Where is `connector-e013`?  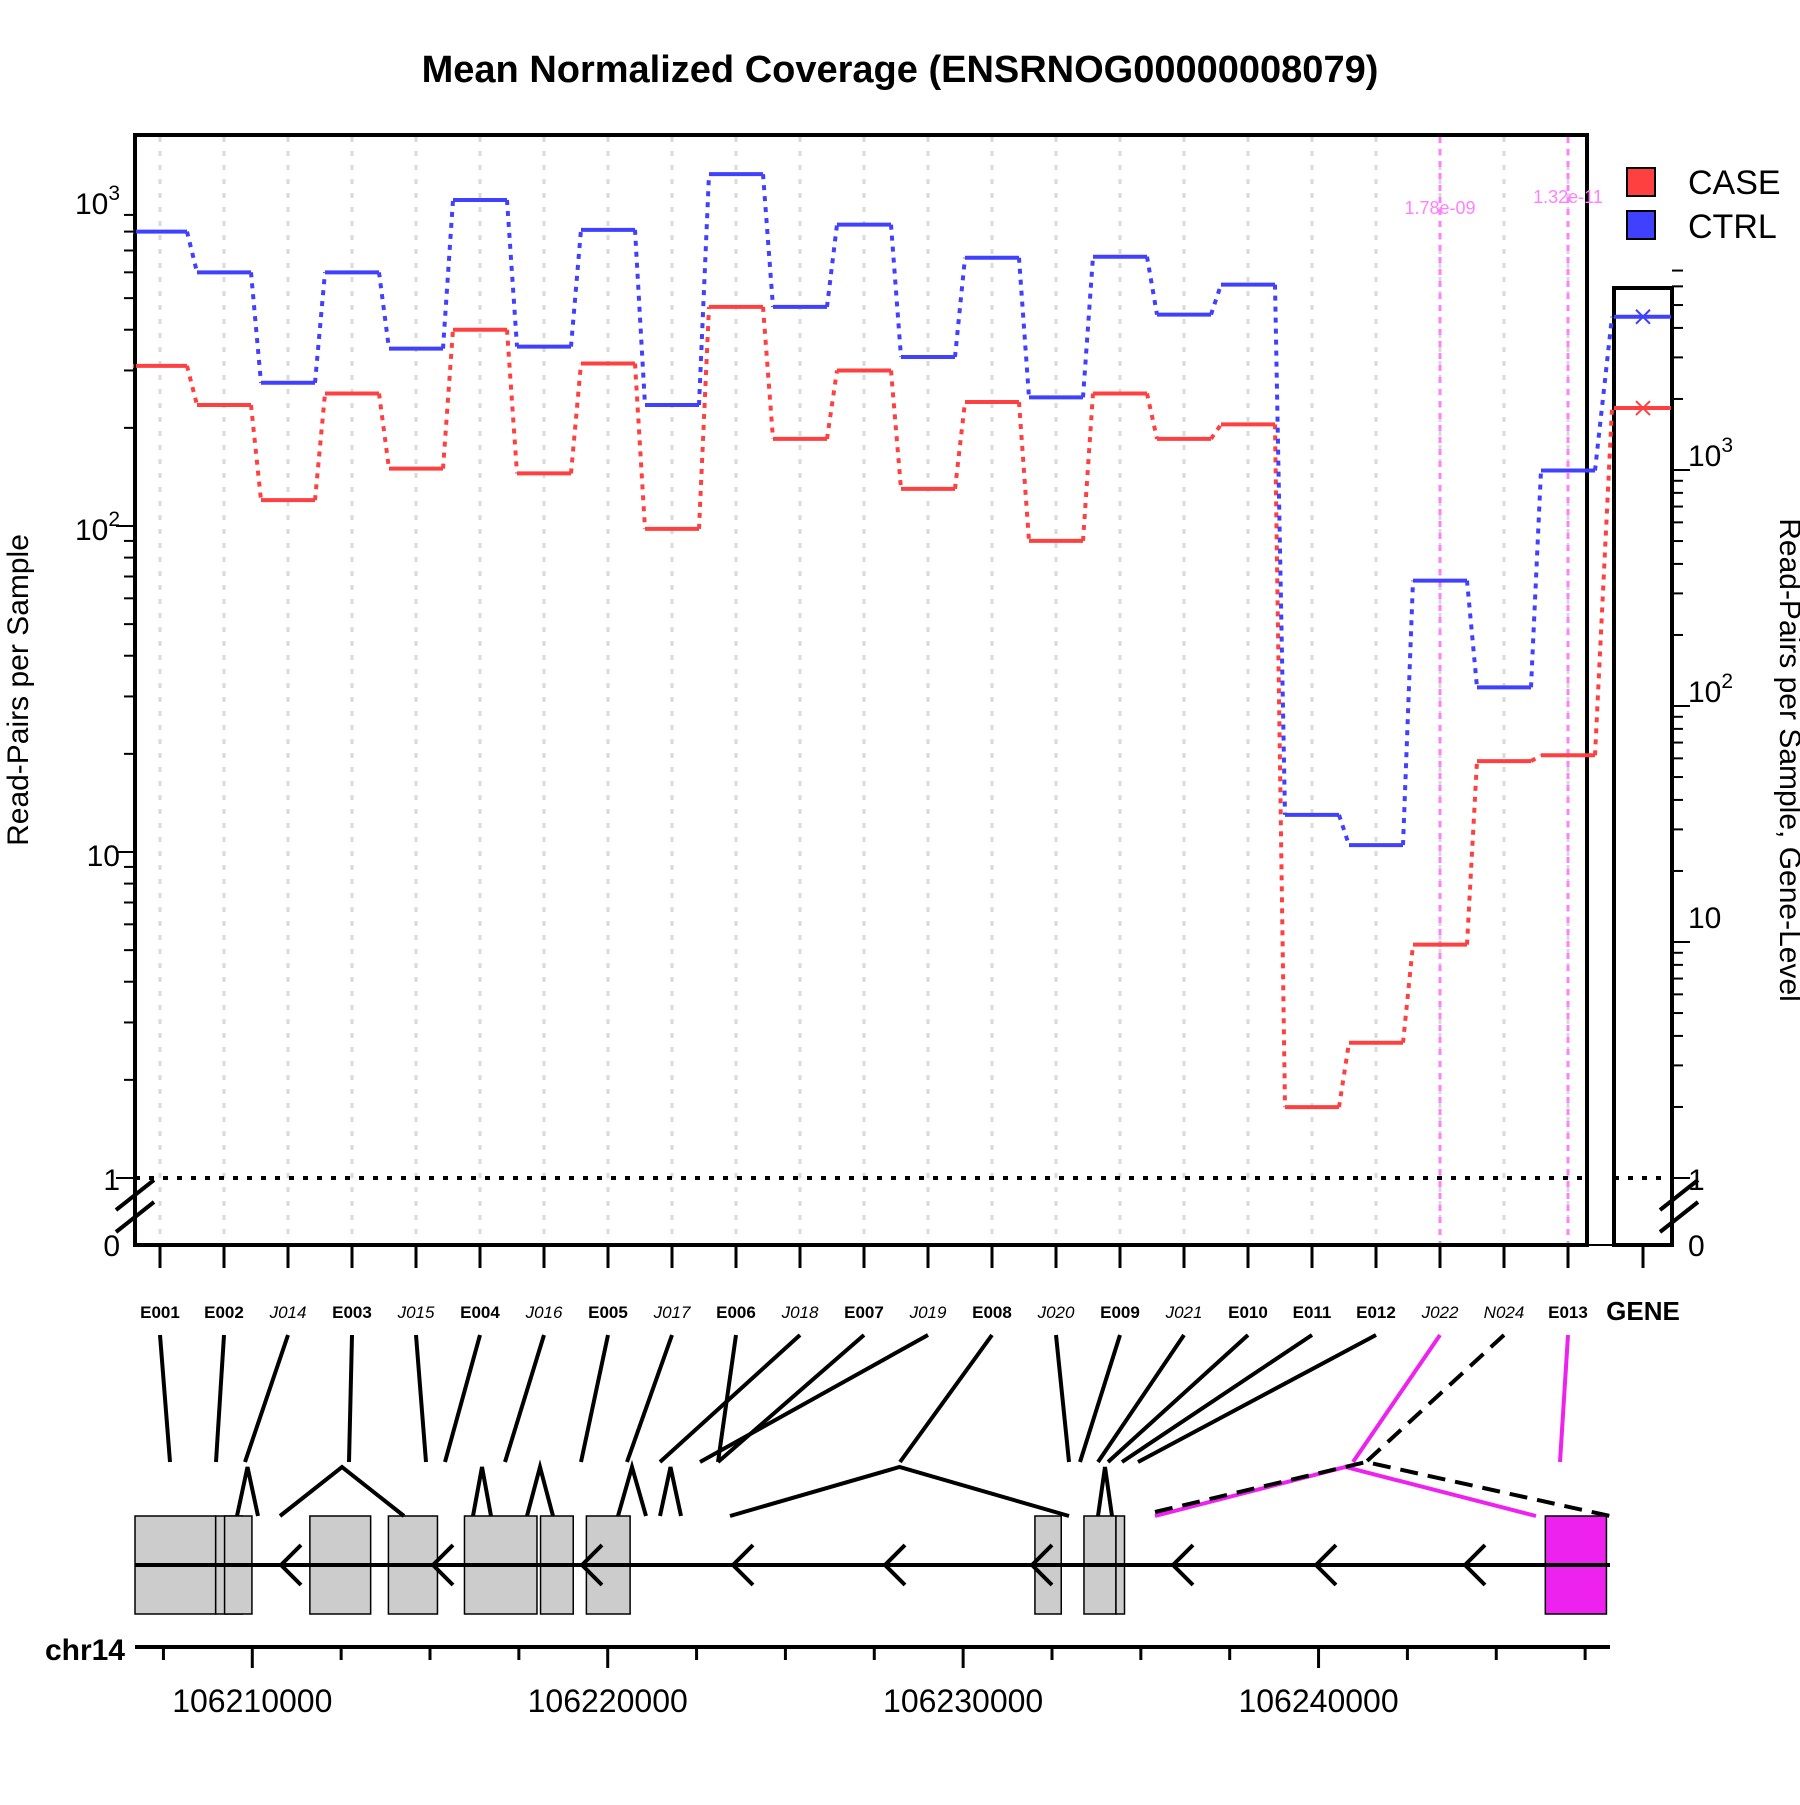 connector-e013 is located at coordinates (1564, 1398).